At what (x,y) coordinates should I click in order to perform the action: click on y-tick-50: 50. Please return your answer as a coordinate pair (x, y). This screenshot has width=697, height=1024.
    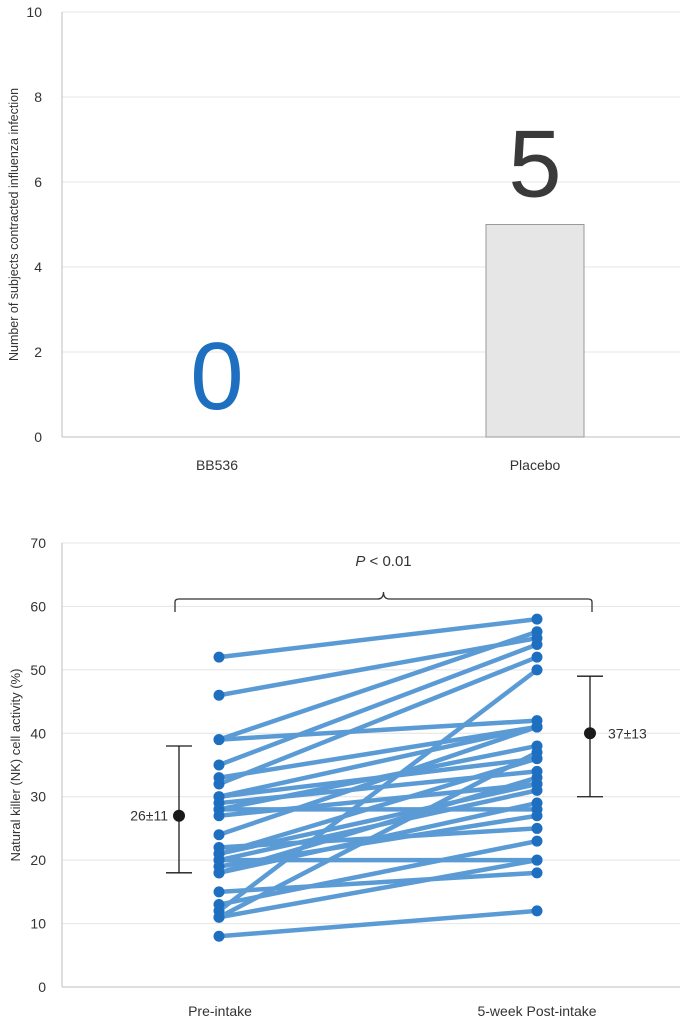
    Looking at the image, I should click on (38, 670).